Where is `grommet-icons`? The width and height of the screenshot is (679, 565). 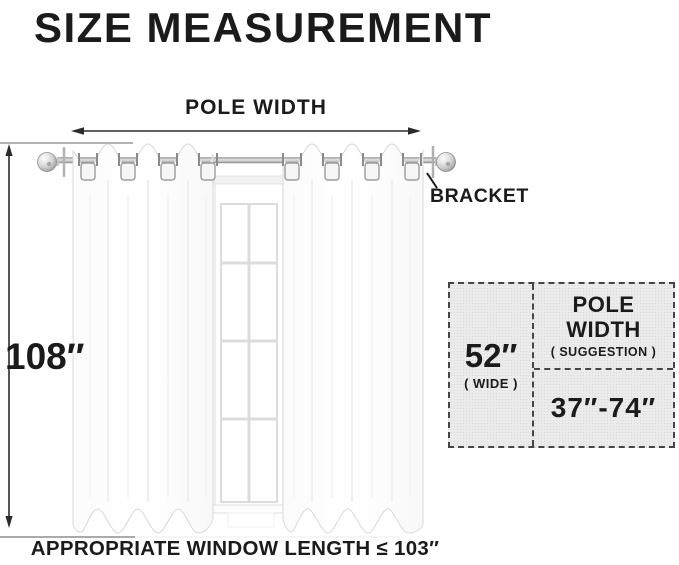
grommet-icons is located at coordinates (250, 171).